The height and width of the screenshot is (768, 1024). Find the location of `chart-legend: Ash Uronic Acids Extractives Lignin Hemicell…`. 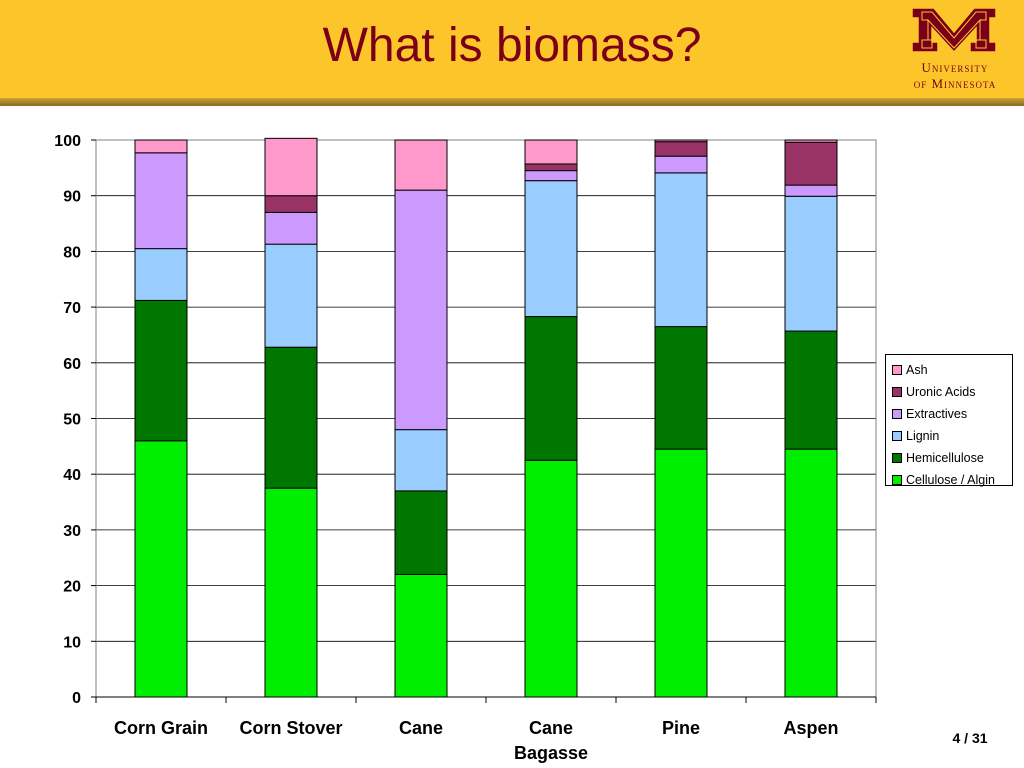

chart-legend: Ash Uronic Acids Extractives Lignin Hemicell… is located at coordinates (949, 420).